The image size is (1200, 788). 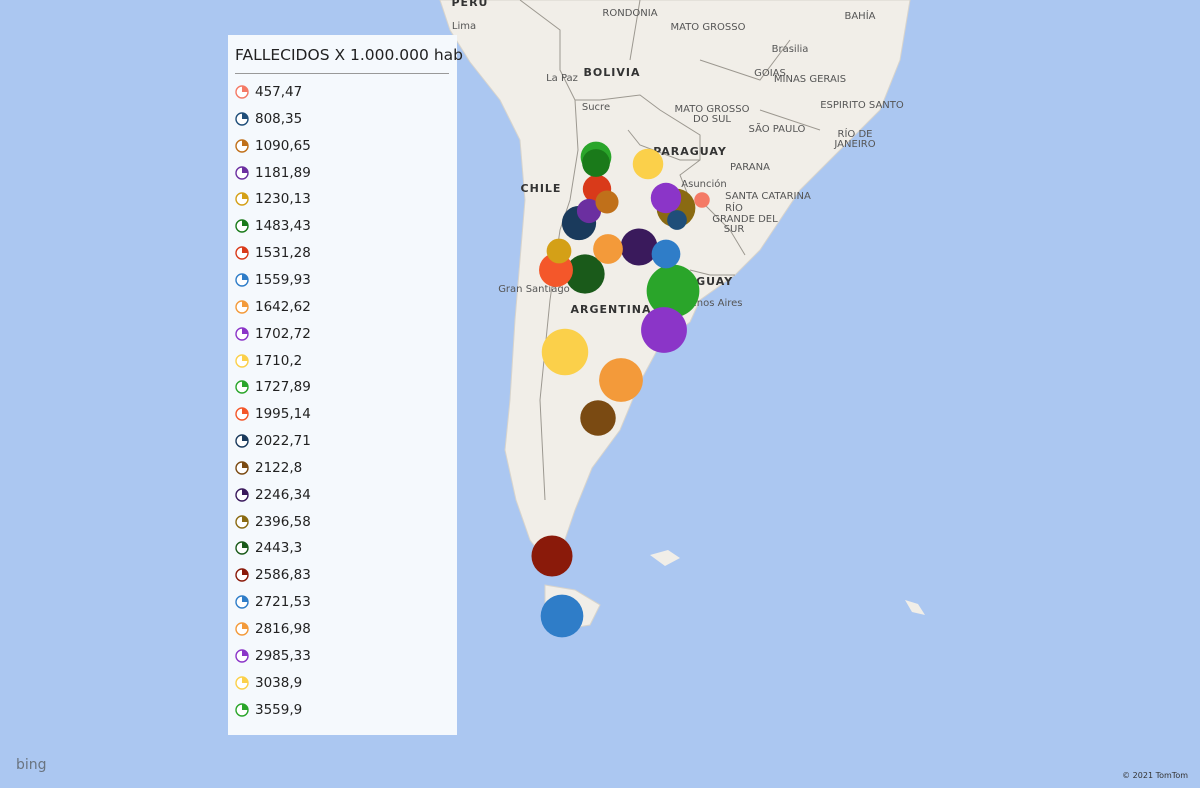 I want to click on map-label: PARAGUAY, so click(x=690, y=151).